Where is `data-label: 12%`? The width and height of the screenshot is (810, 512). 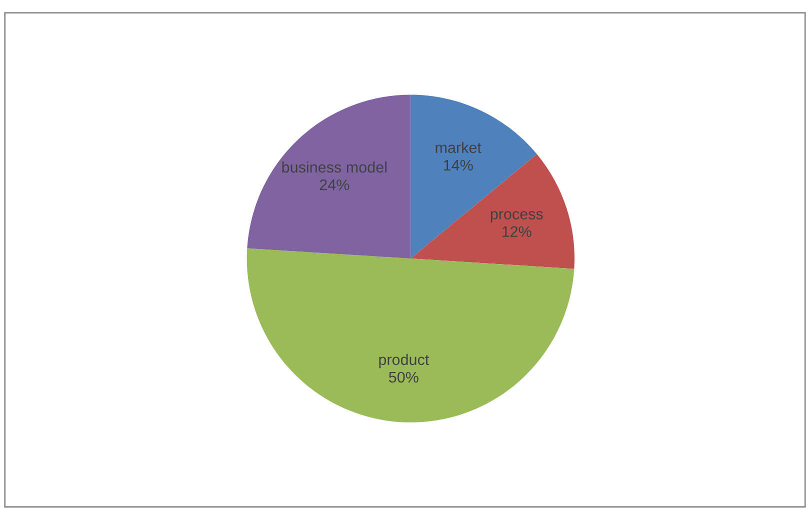
data-label: 12% is located at coordinates (517, 231).